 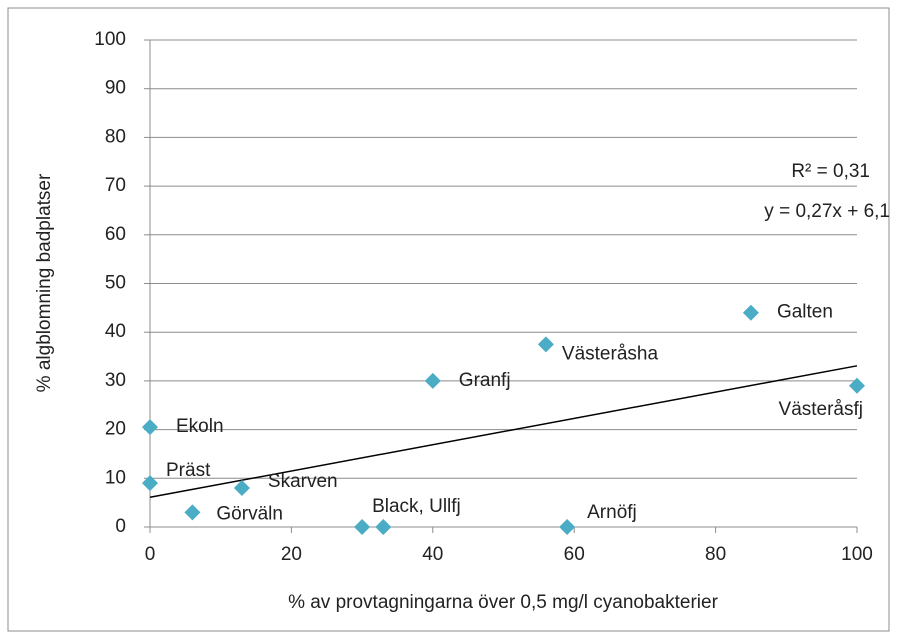 I want to click on point-label: Västeråsfj, so click(x=821, y=409).